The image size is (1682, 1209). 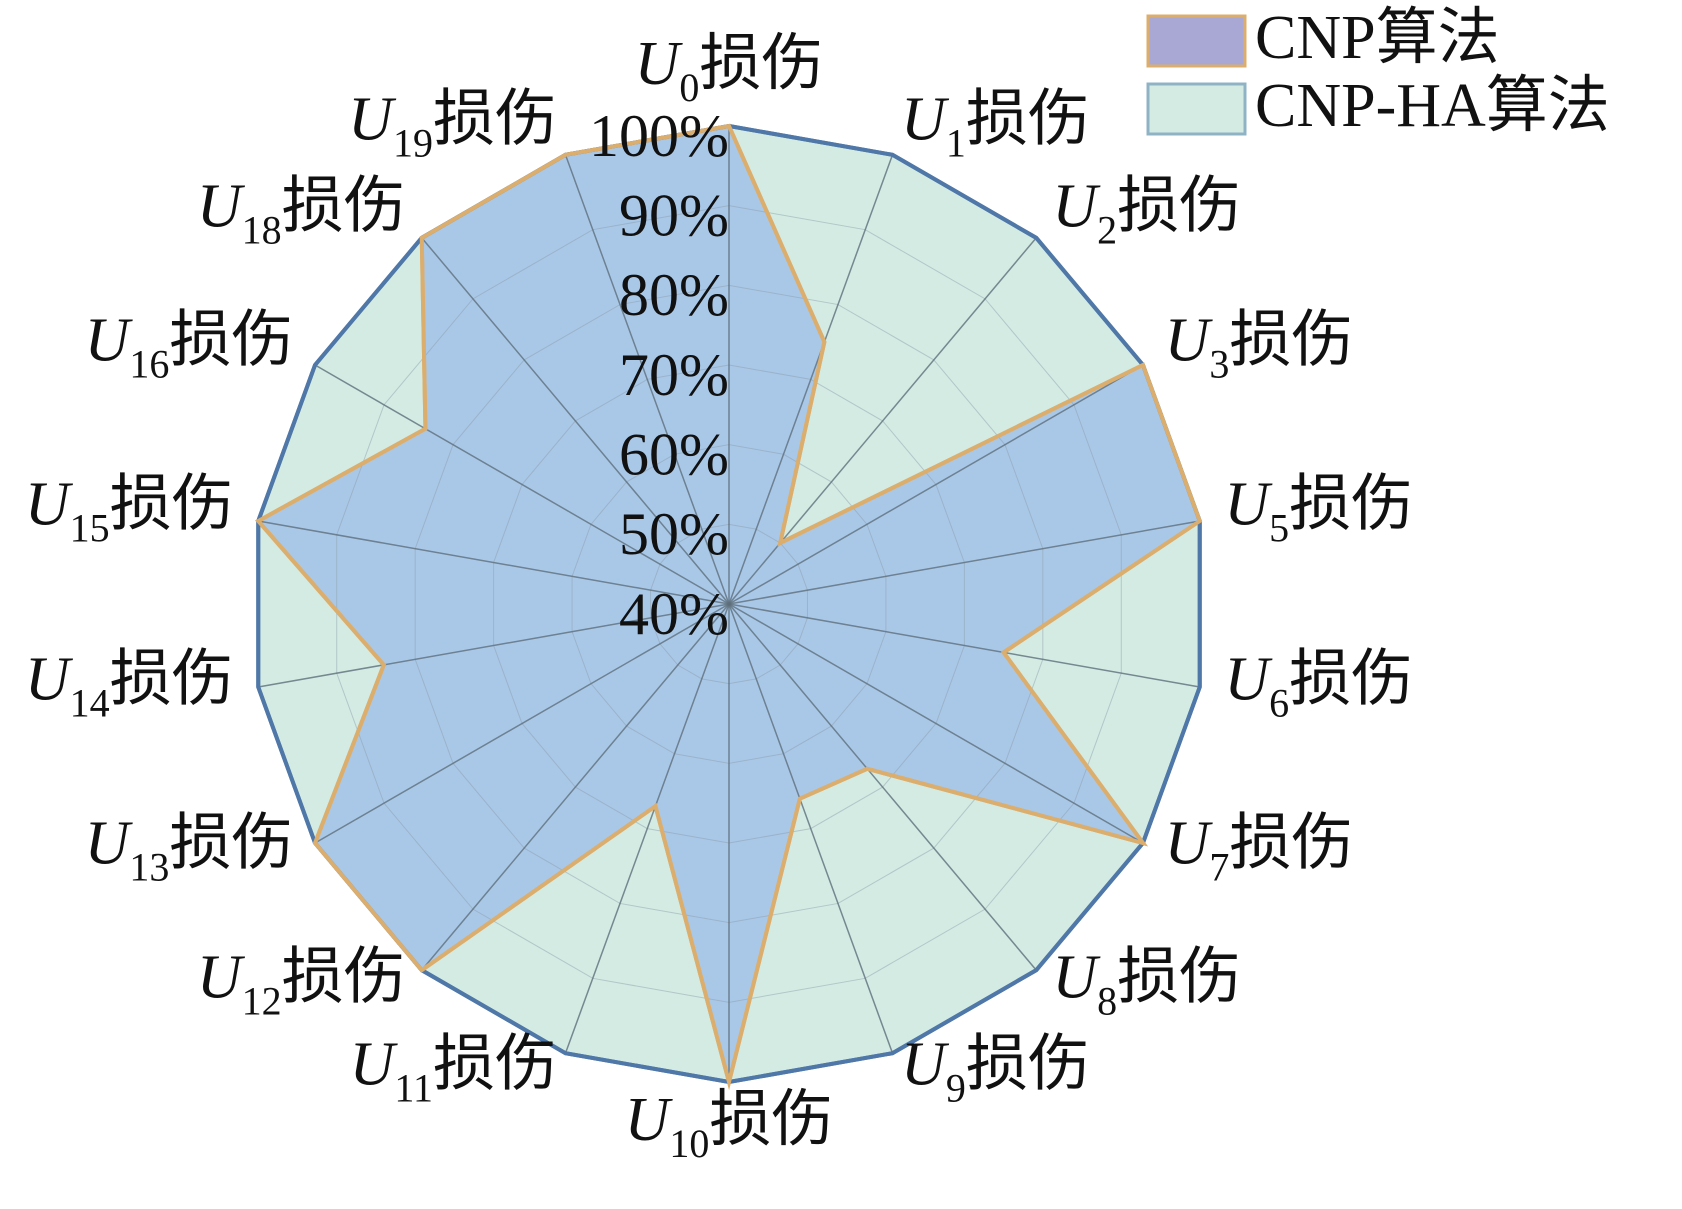 What do you see at coordinates (674, 454) in the screenshot?
I see `r-tick-label: 60%` at bounding box center [674, 454].